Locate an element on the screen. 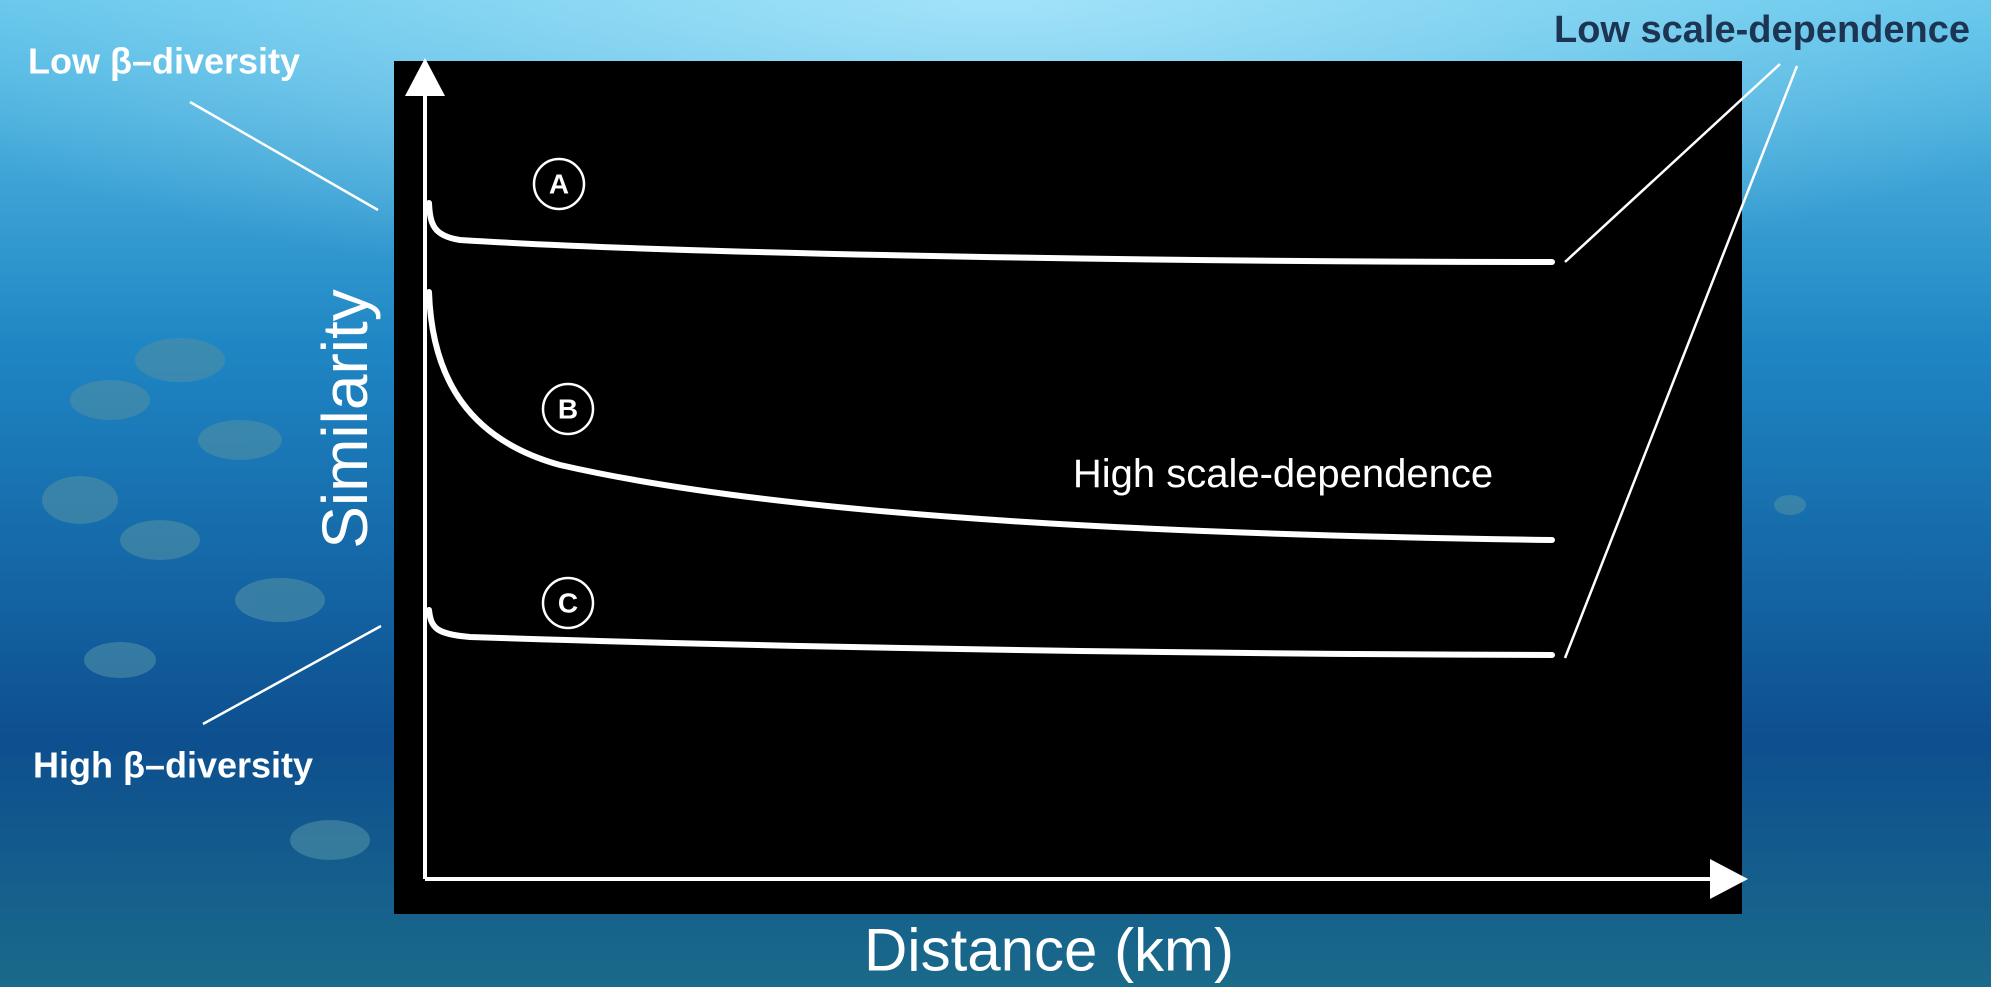 Image resolution: width=1991 pixels, height=987 pixels. curve-b is located at coordinates (990, 416).